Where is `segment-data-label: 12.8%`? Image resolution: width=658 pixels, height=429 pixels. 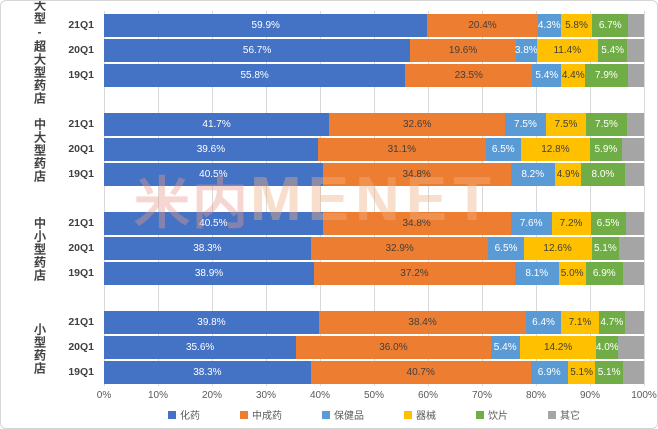 segment-data-label: 12.8% is located at coordinates (555, 149).